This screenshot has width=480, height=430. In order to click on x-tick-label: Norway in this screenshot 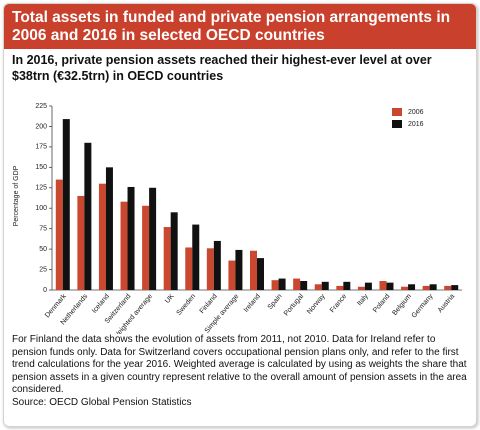, I will do `click(316, 304)`.